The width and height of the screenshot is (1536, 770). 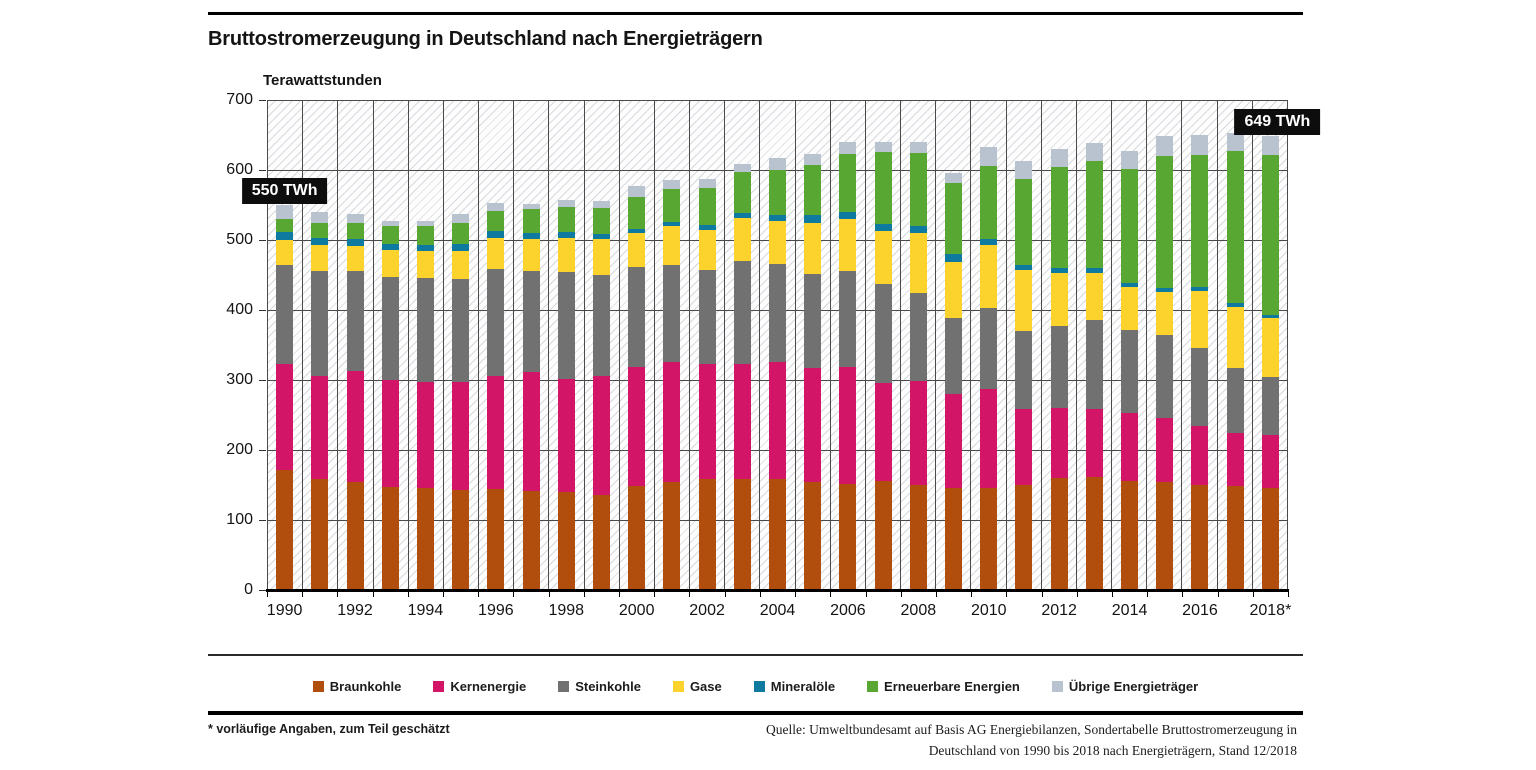 What do you see at coordinates (329, 729) in the screenshot?
I see `footnote: * vorläufige Angaben, zum Teil geschätzt` at bounding box center [329, 729].